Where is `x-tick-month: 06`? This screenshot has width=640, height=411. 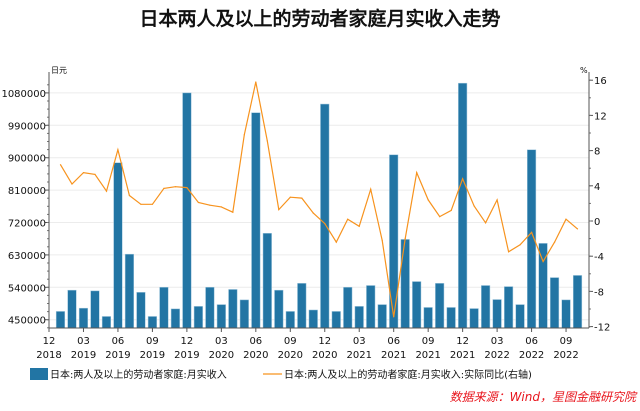 x-tick-month: 06 is located at coordinates (531, 341).